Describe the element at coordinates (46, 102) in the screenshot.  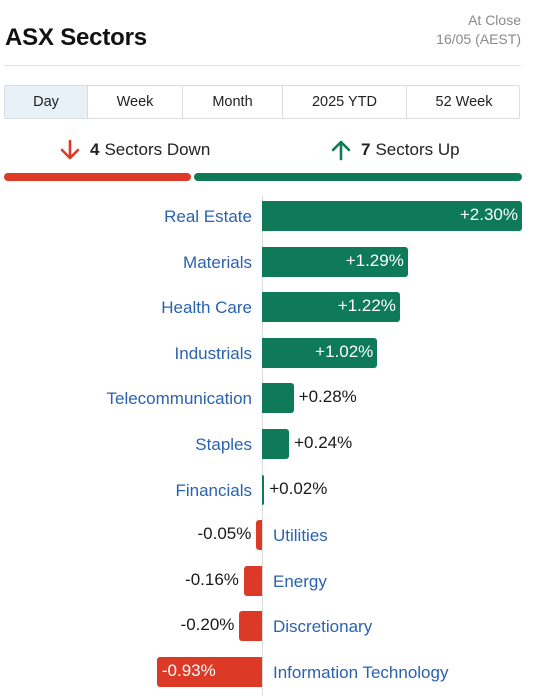
I see `tab-day: Day` at that location.